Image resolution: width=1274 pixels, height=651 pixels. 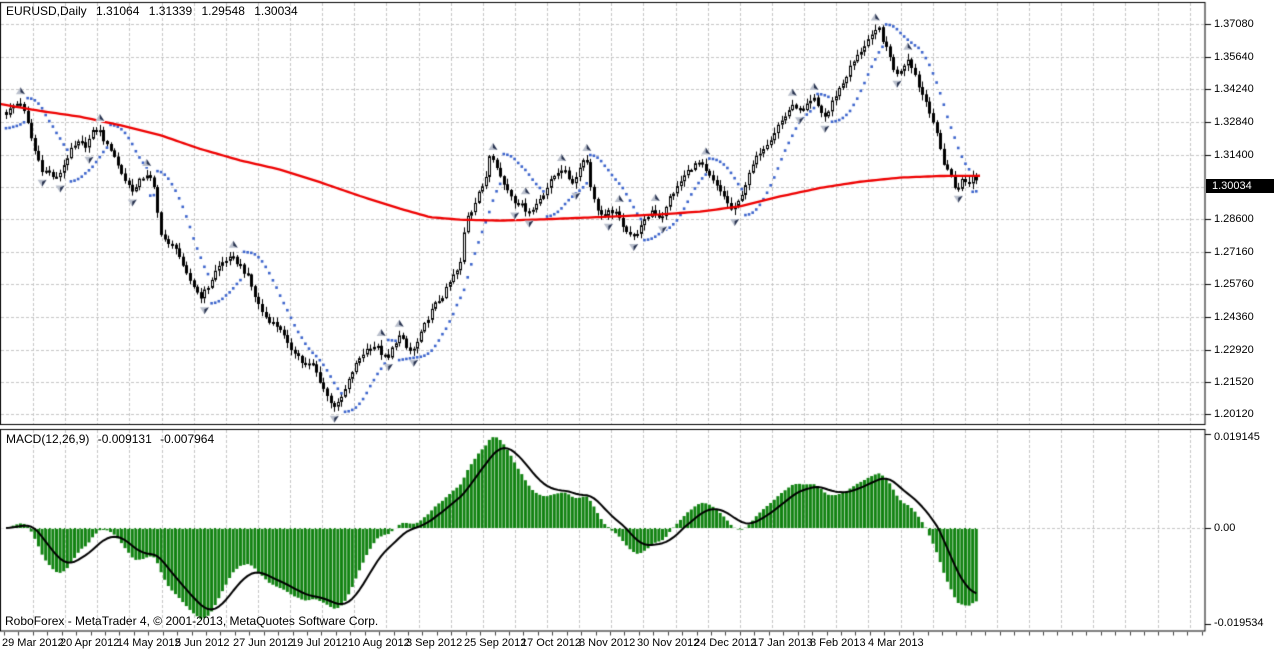 I want to click on price-axis-label: 1.28600, so click(x=1234, y=219).